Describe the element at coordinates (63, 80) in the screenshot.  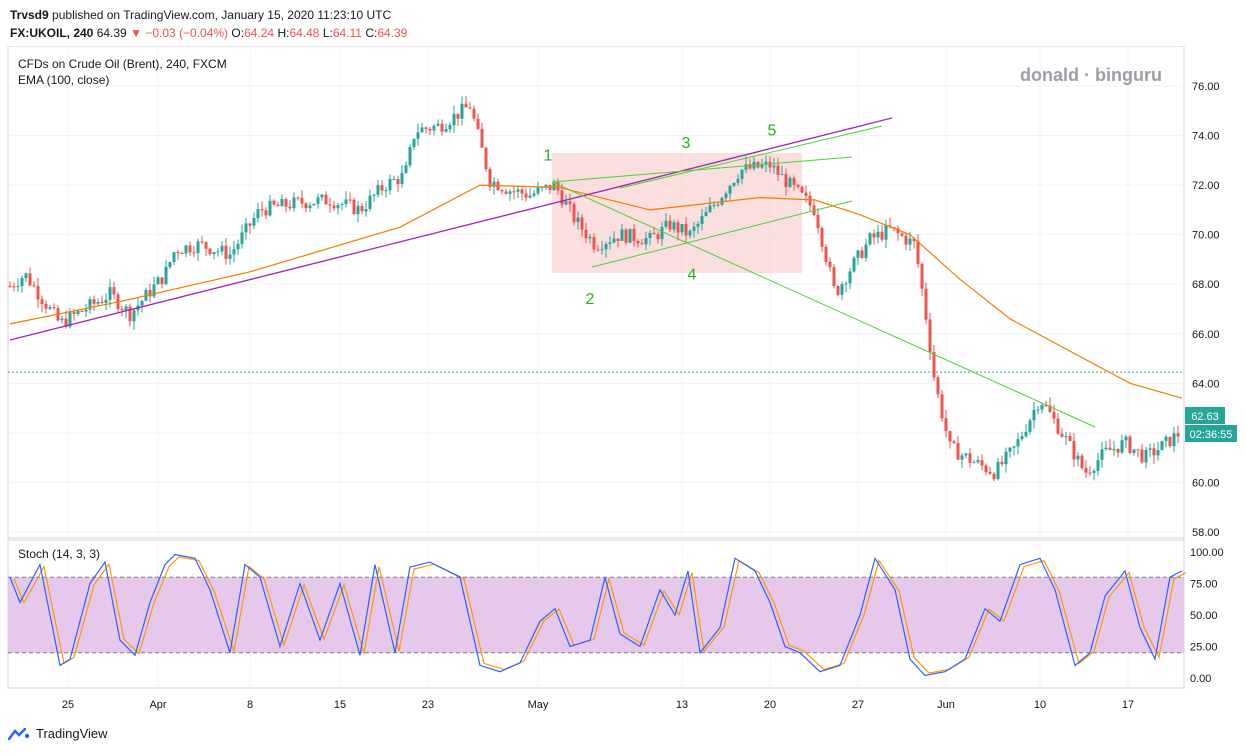
I see `ema-legend: EMA (100, close)` at that location.